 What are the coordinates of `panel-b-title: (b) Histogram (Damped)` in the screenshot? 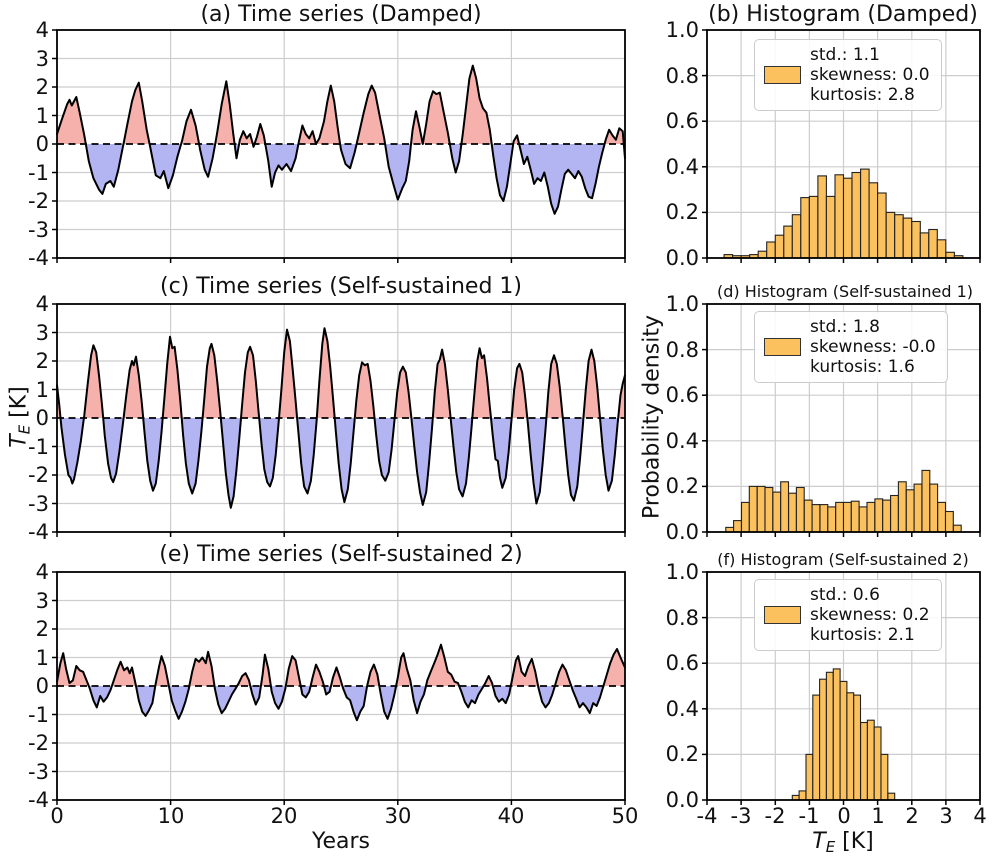 It's located at (843, 14).